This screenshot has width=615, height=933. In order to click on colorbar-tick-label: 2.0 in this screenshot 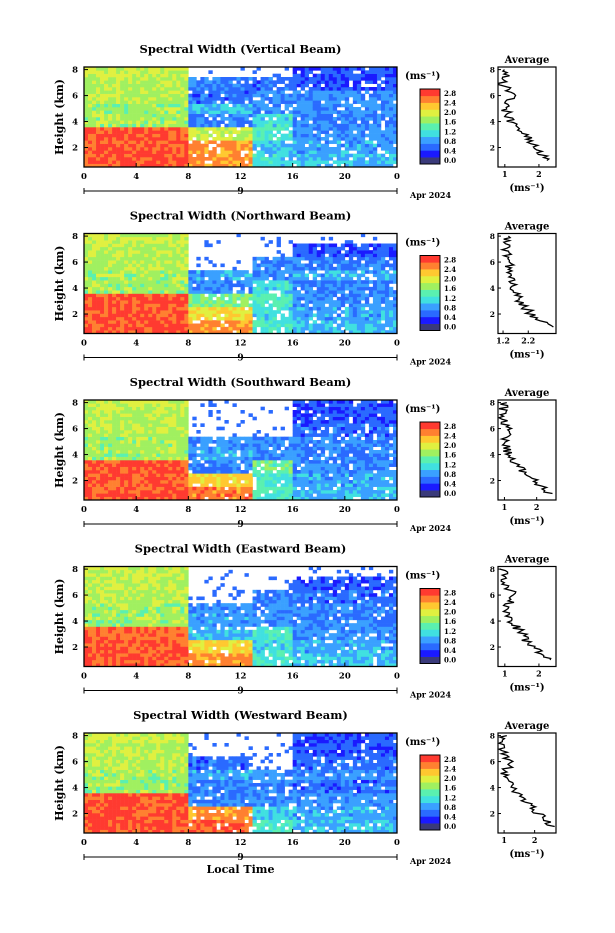, I will do `click(450, 279)`.